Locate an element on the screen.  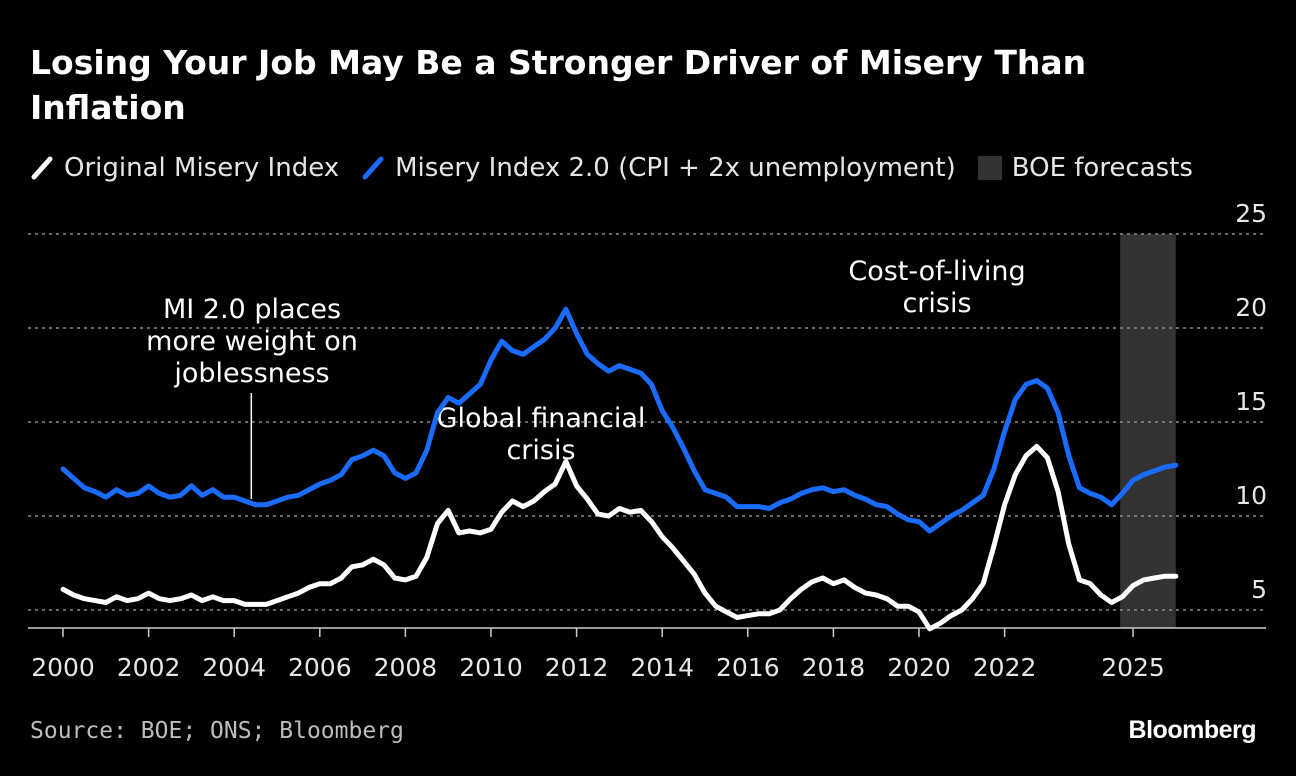
x-tick-label-2025: 2025 is located at coordinates (1133, 667).